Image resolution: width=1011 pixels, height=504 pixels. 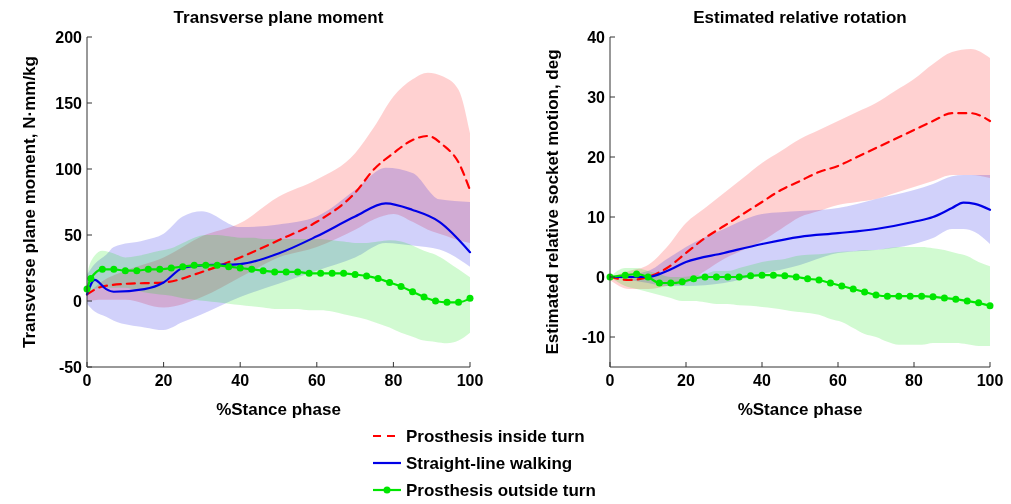 I want to click on y-tick-label: 10, so click(x=596, y=217).